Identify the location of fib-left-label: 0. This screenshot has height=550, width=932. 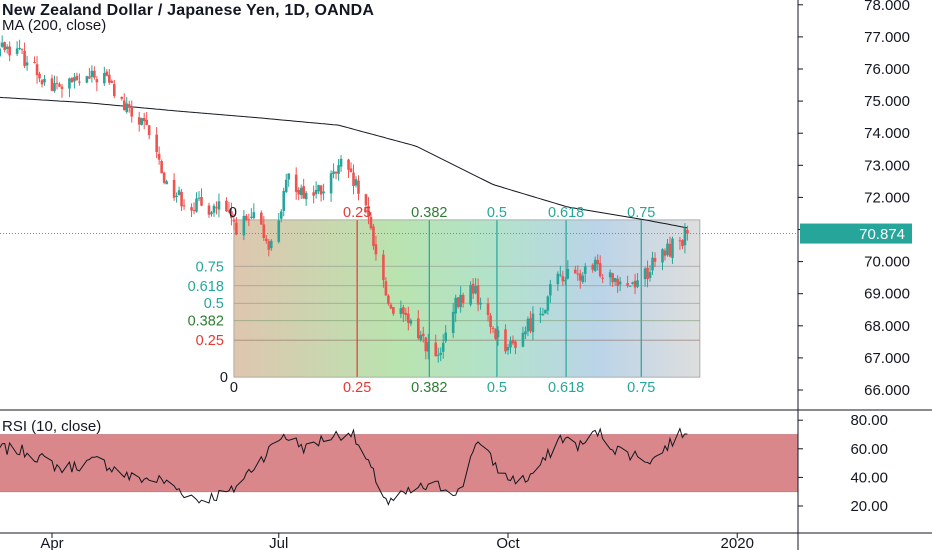
(224, 378).